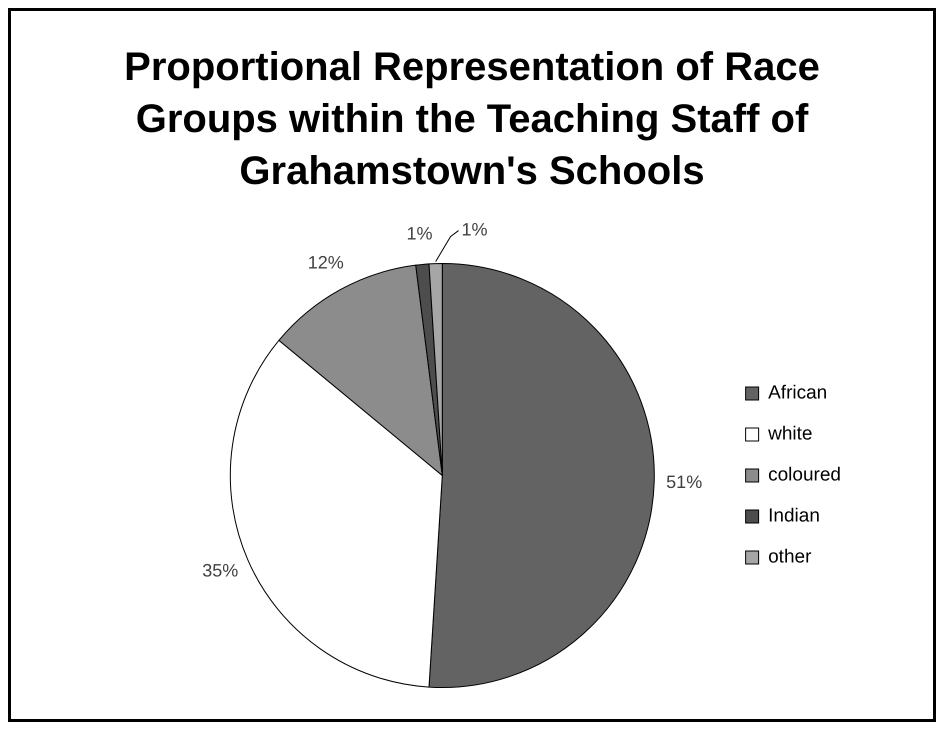 Image resolution: width=945 pixels, height=731 pixels. Describe the element at coordinates (220, 570) in the screenshot. I see `data-label: 35%` at that location.